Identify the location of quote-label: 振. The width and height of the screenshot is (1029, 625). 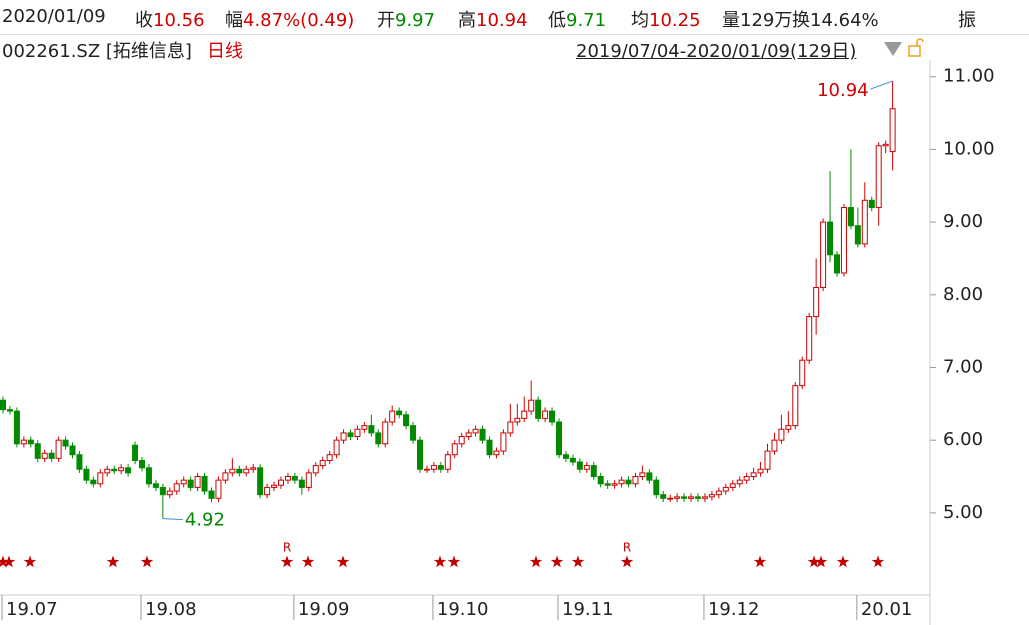
(967, 20).